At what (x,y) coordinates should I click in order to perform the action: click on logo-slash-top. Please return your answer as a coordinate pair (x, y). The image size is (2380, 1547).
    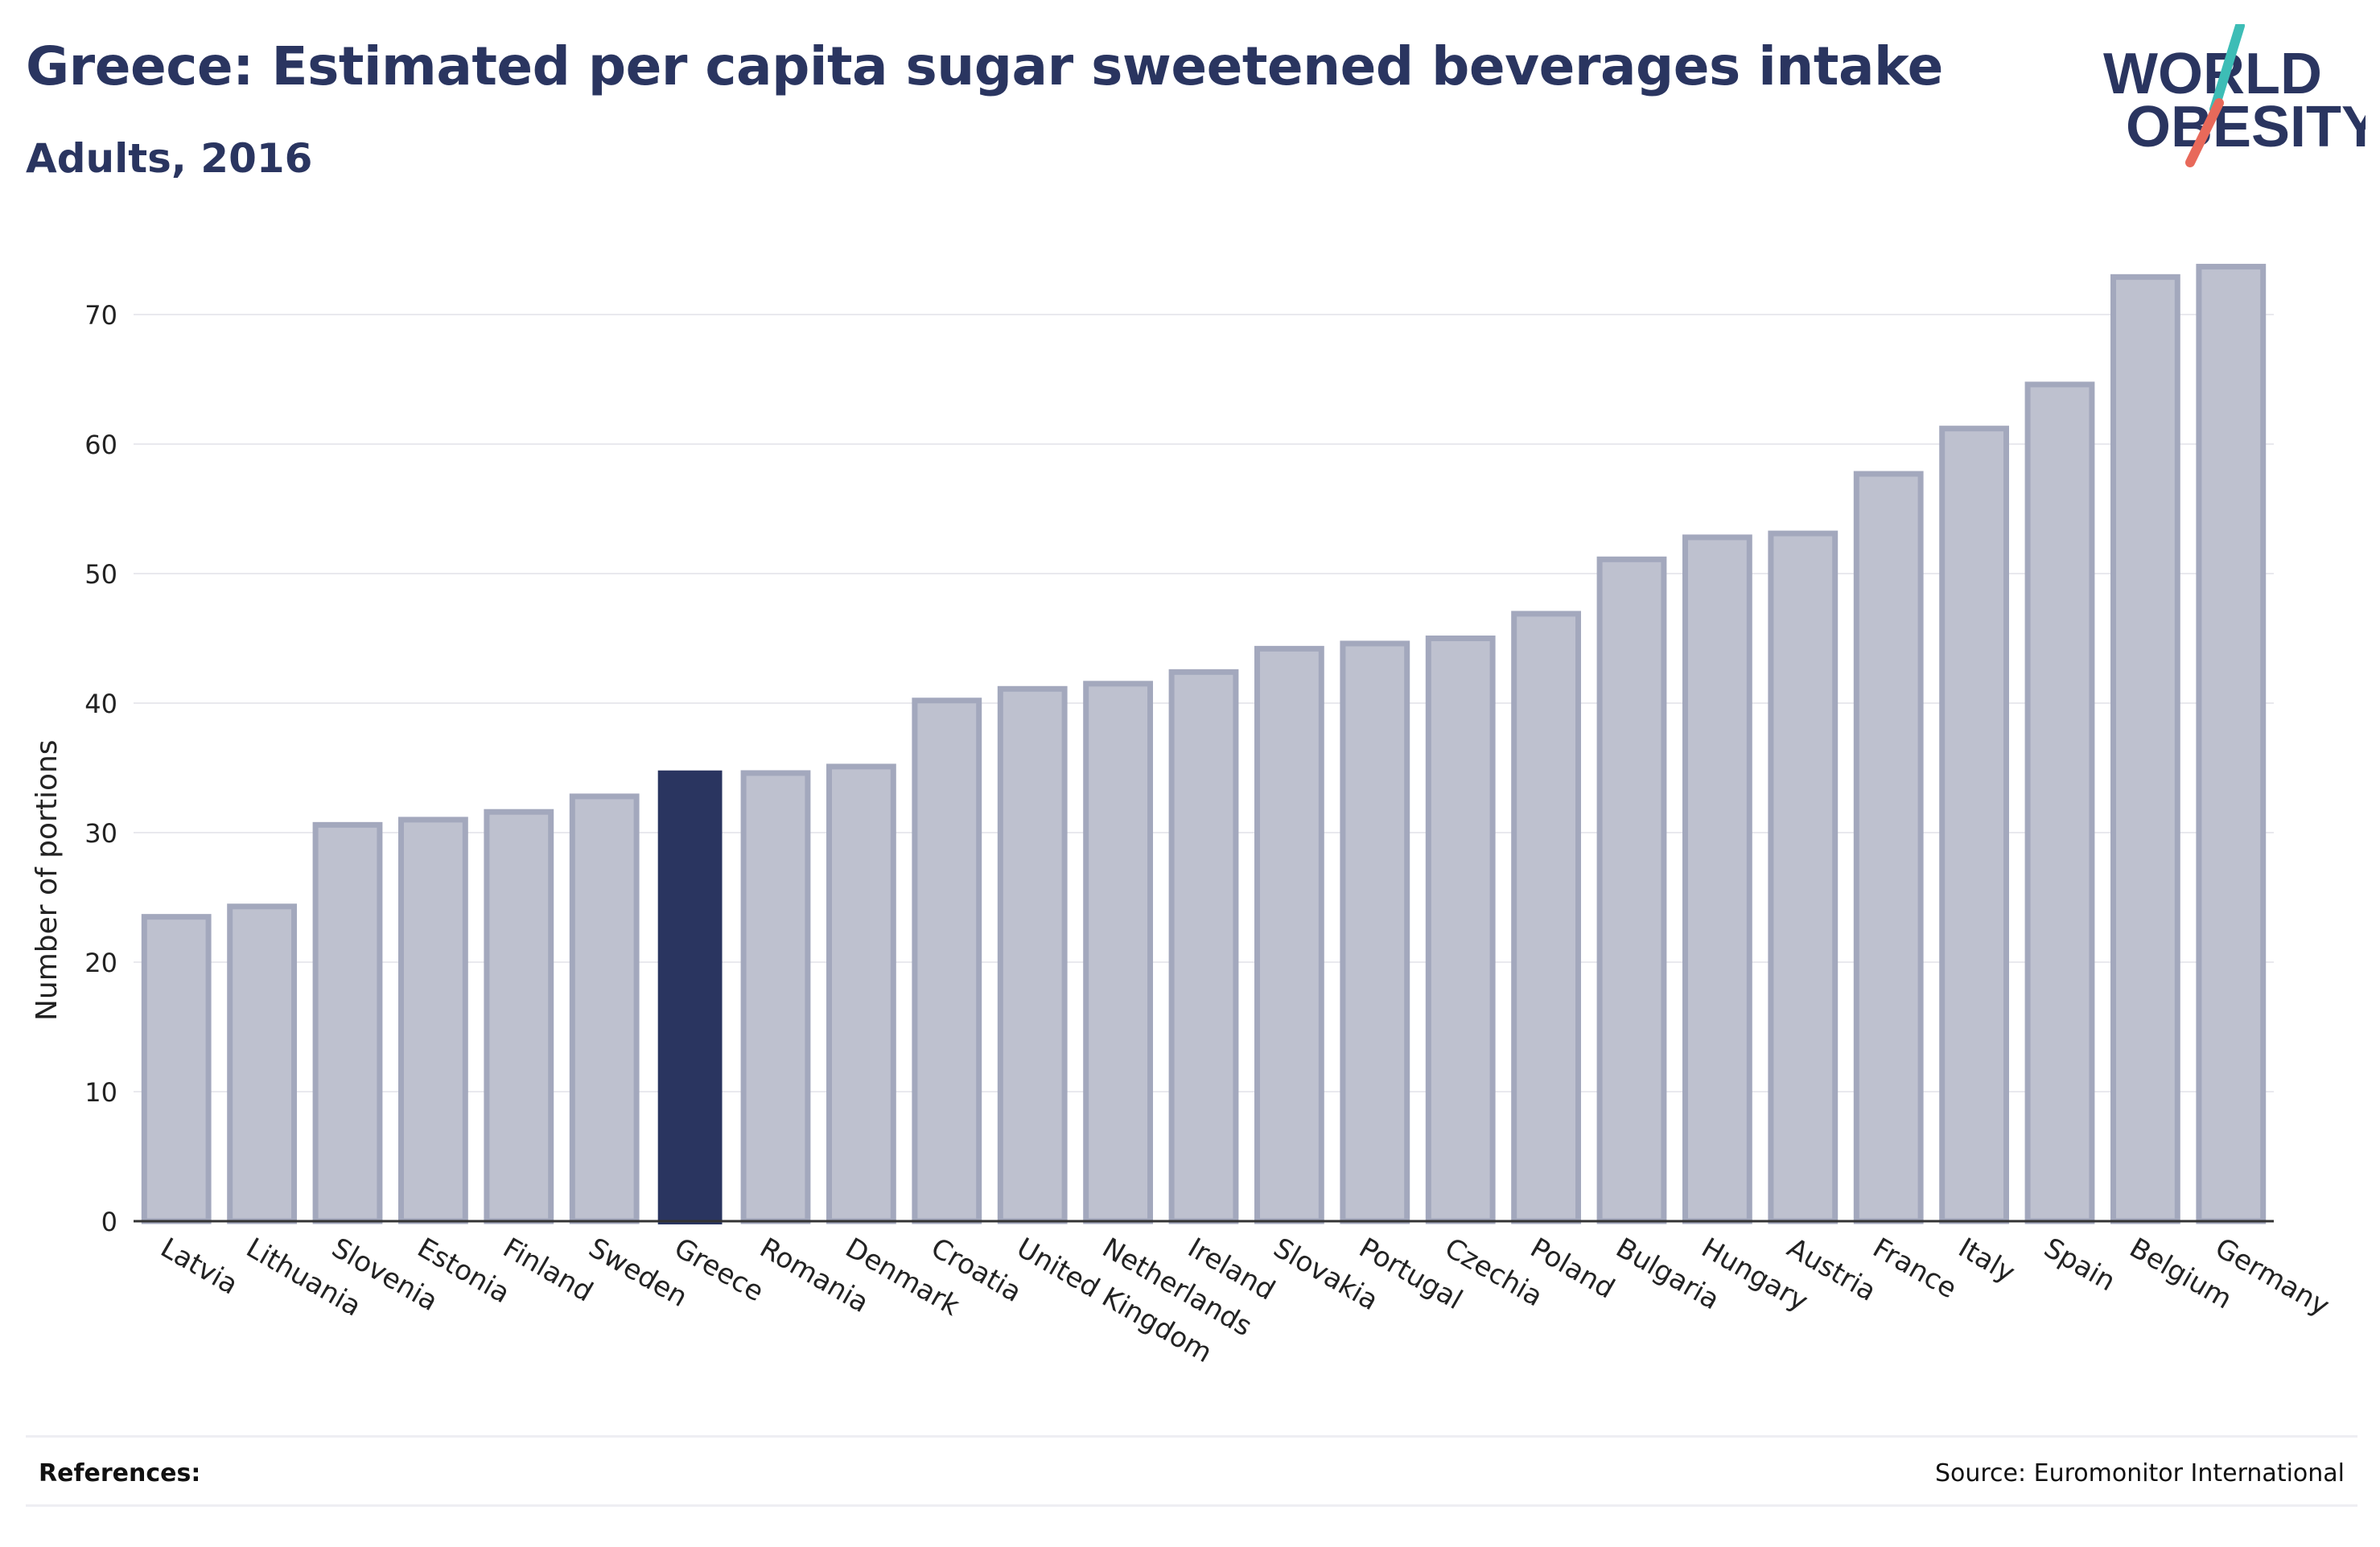
    Looking at the image, I should click on (2227, 69).